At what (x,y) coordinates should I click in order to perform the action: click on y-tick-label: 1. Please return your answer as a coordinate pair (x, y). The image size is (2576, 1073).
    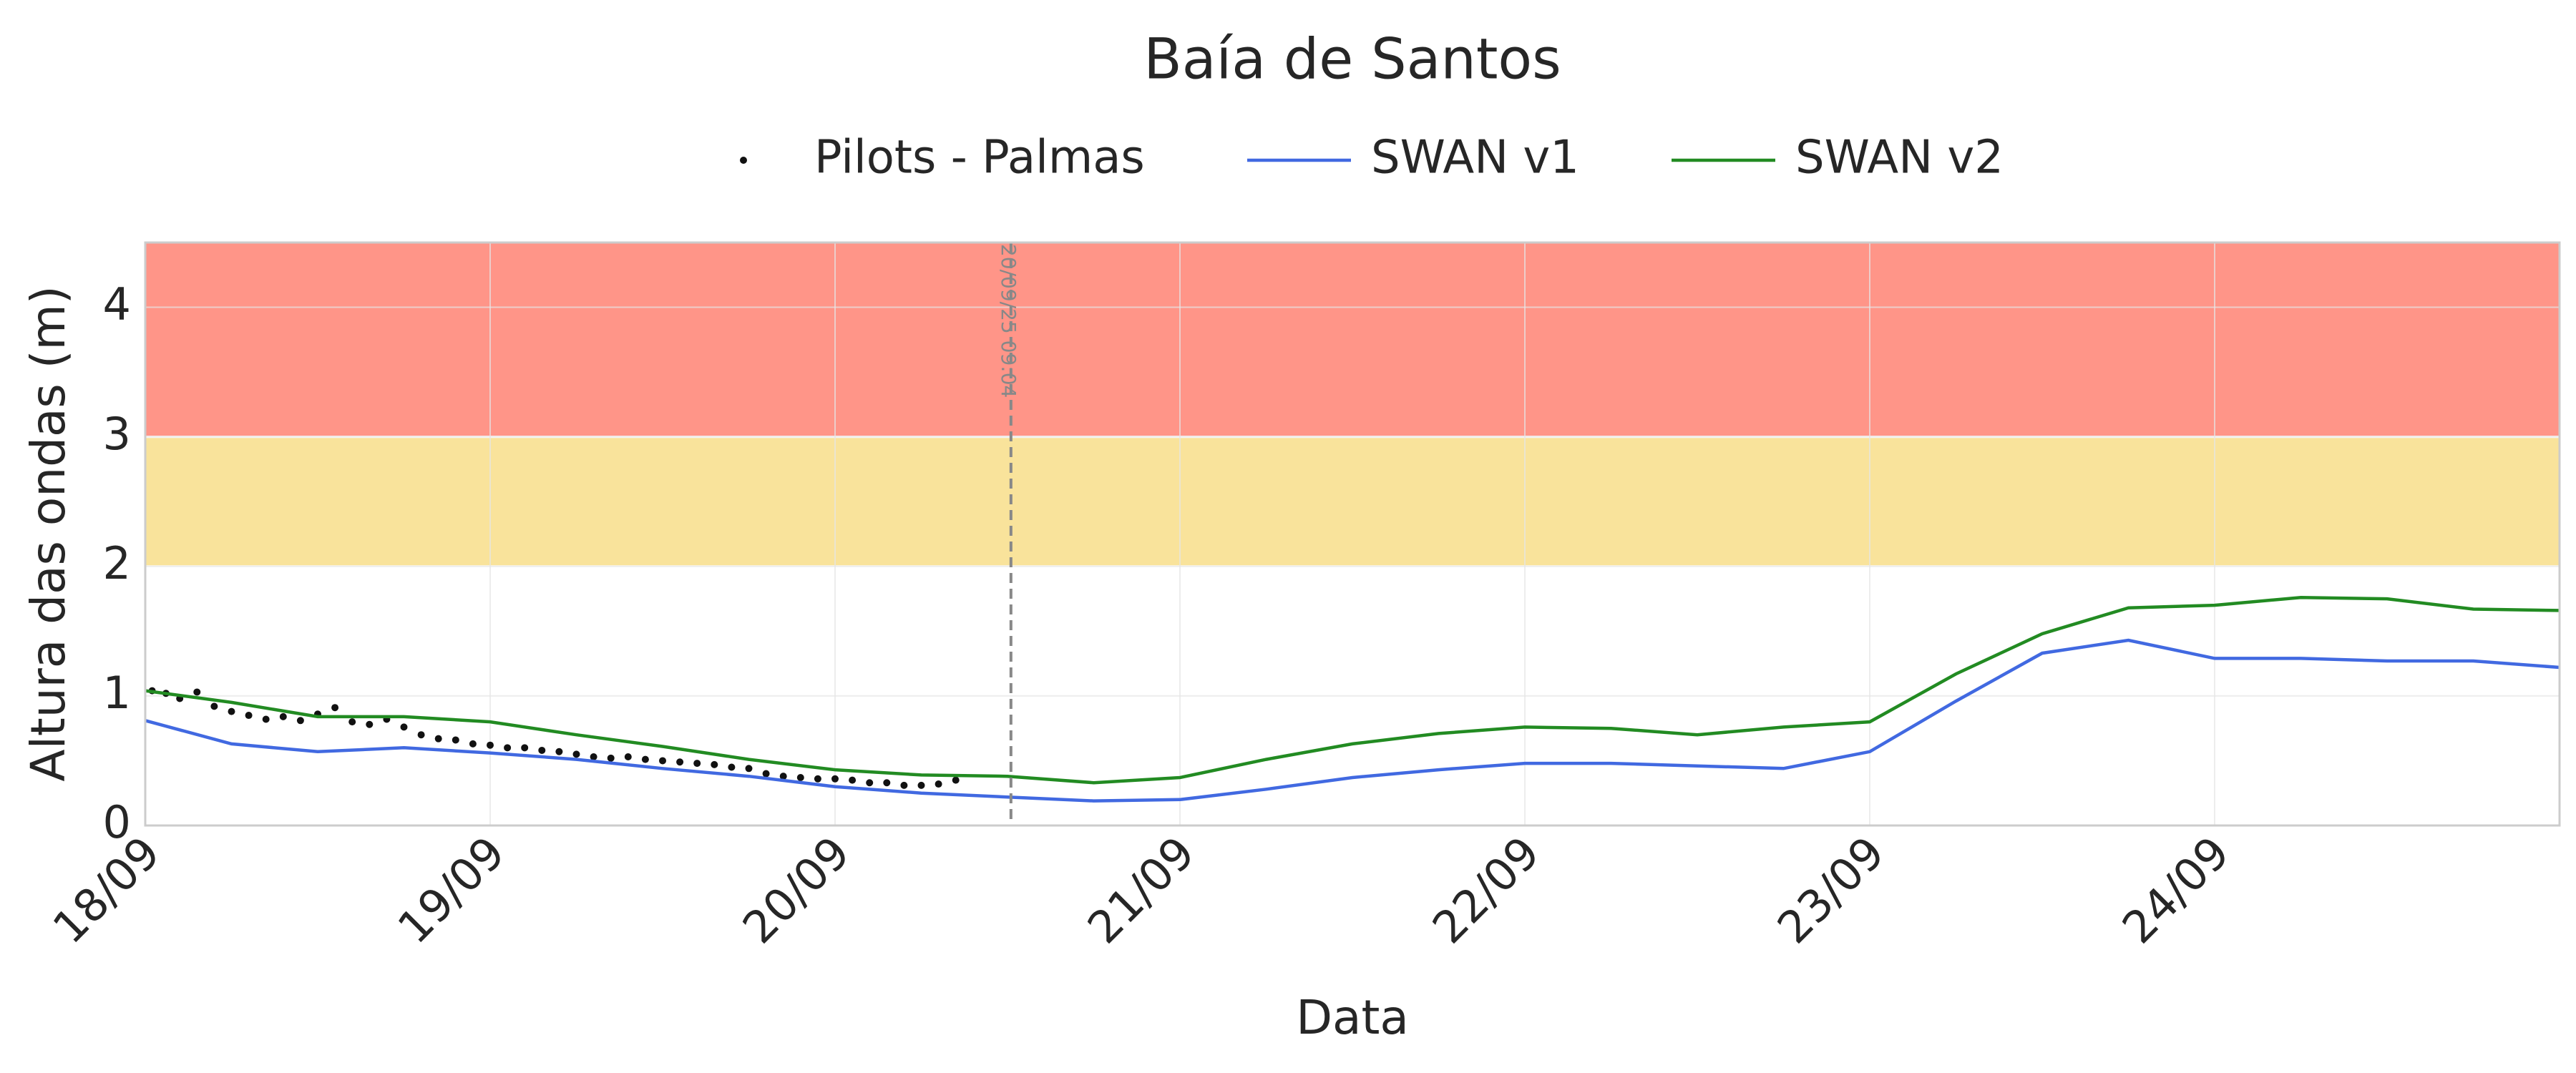
    Looking at the image, I should click on (117, 693).